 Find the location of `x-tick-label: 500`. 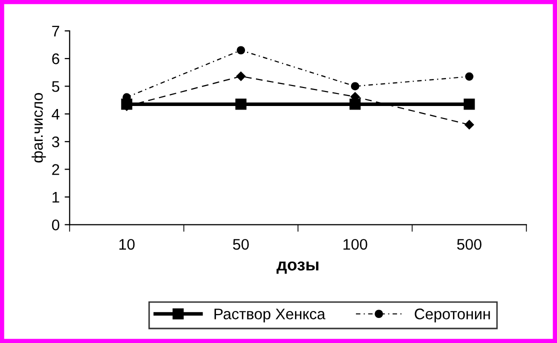

x-tick-label: 500 is located at coordinates (469, 244).